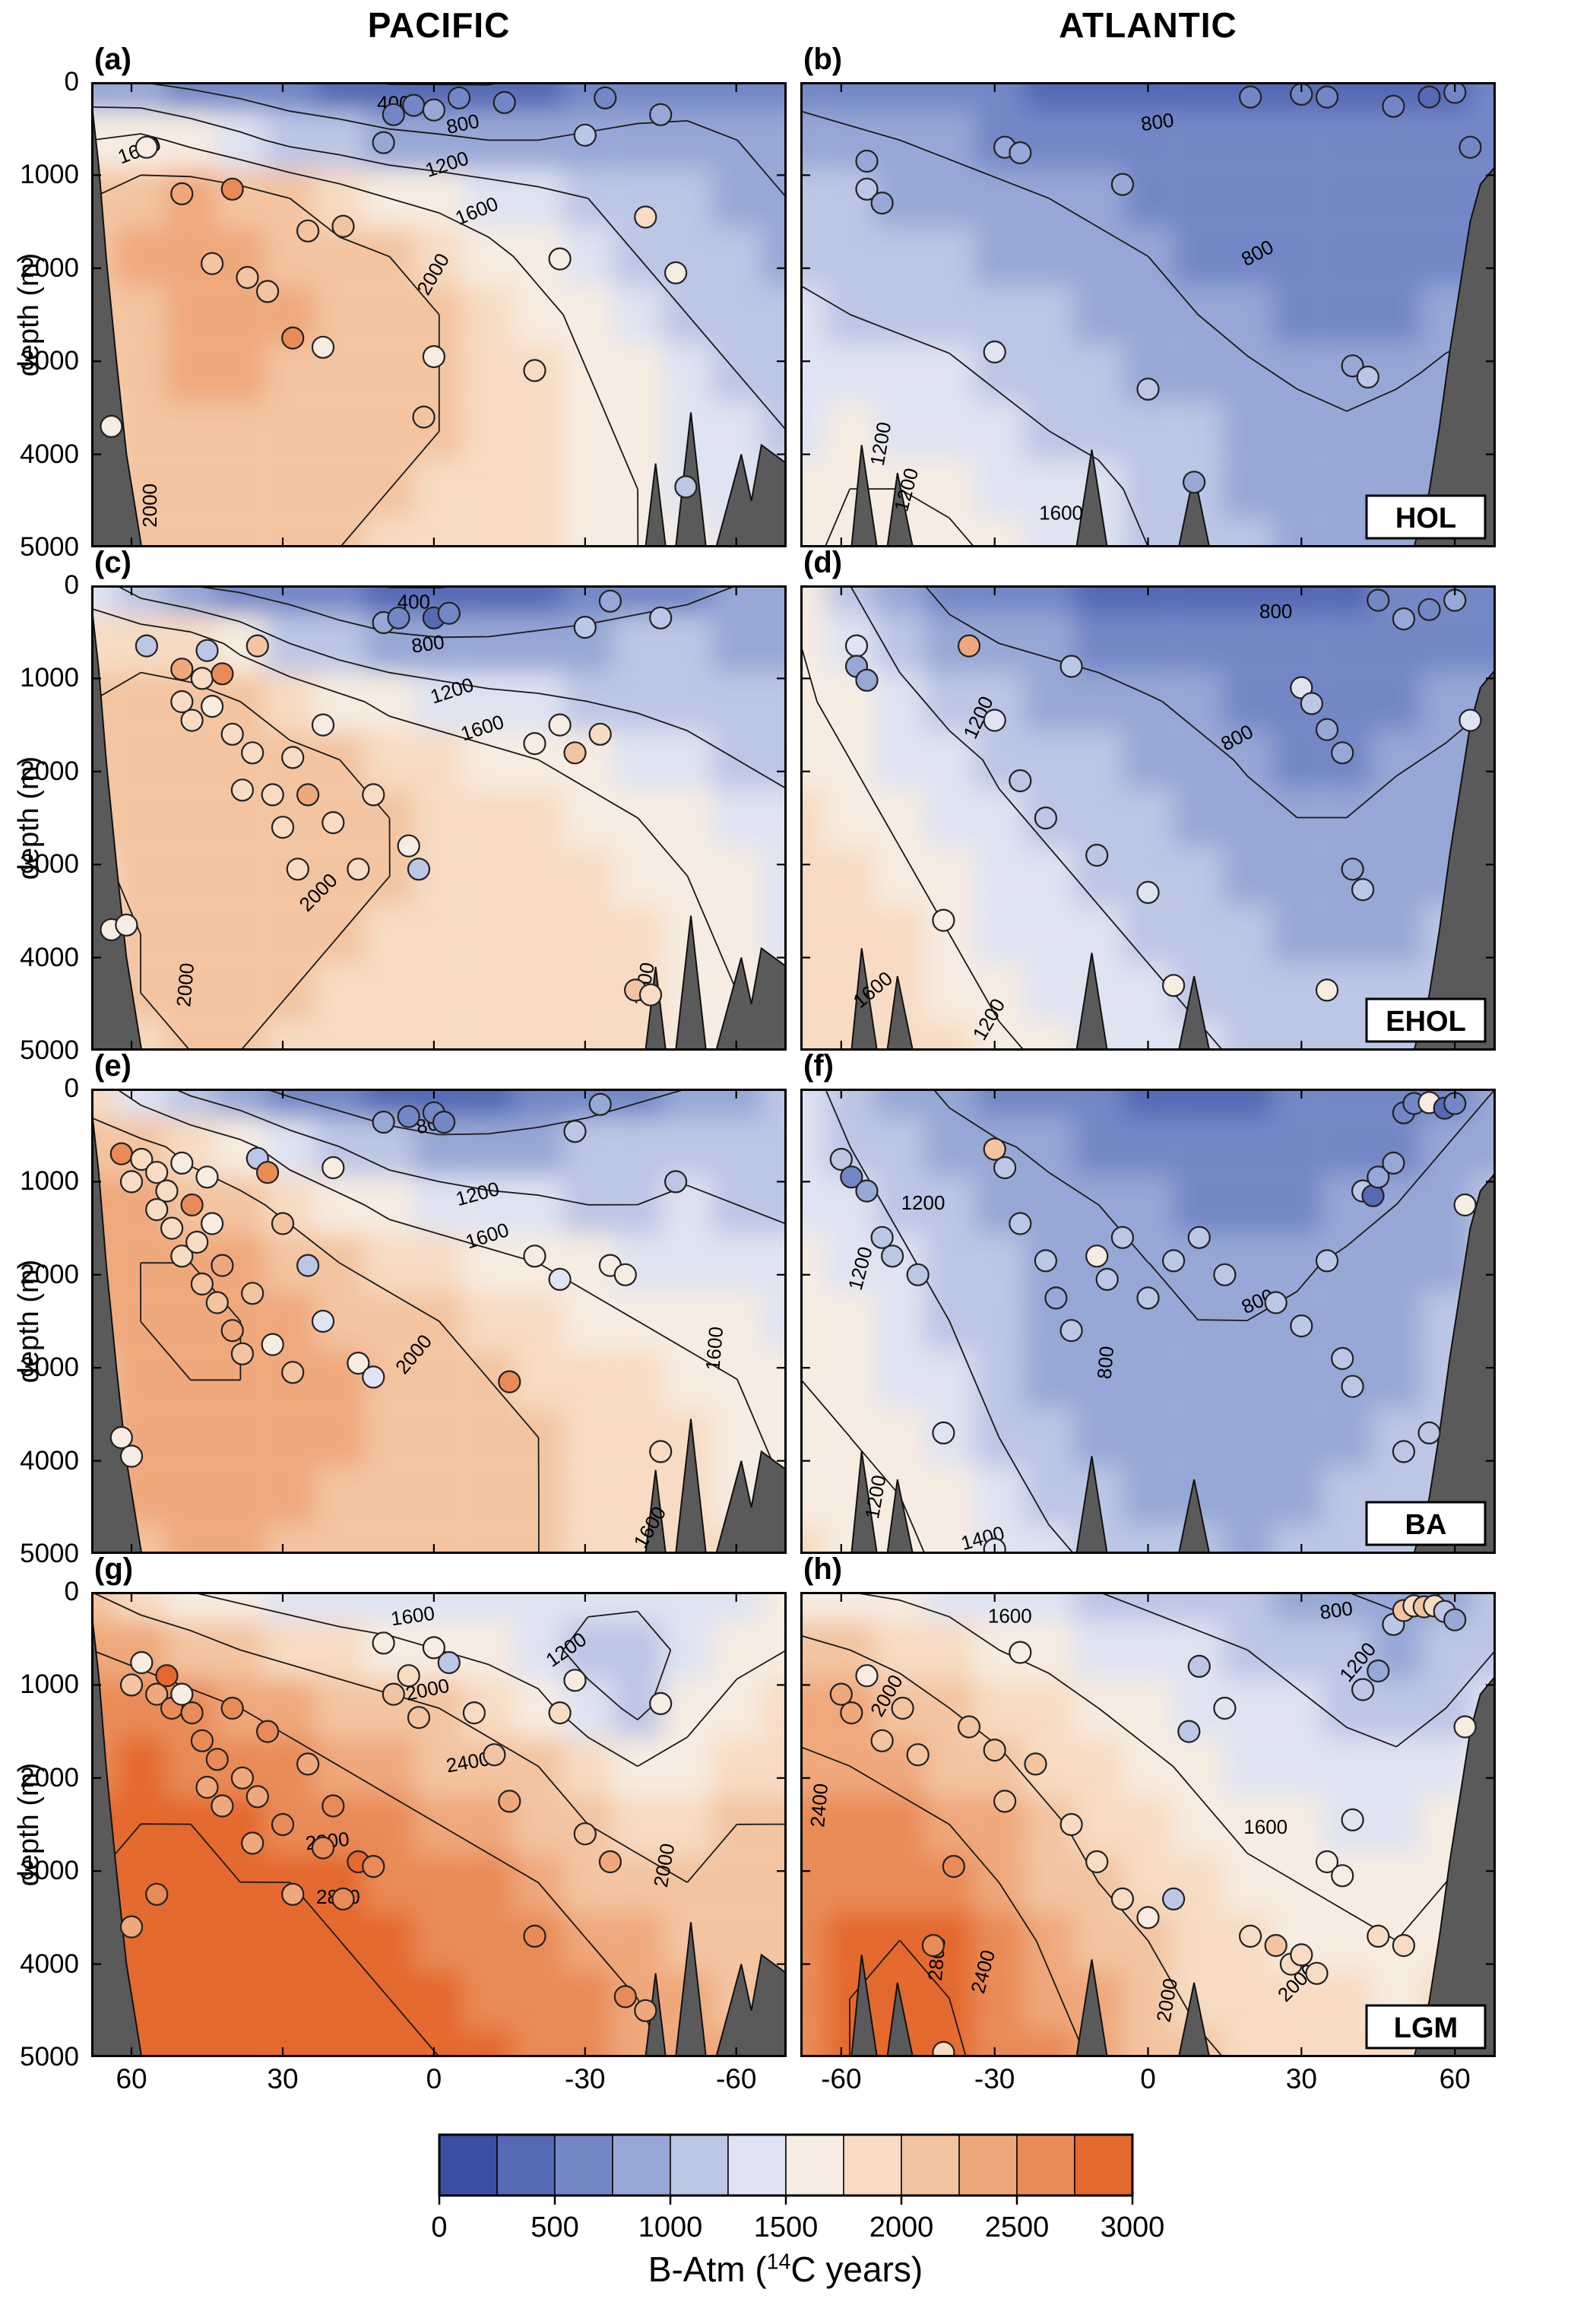 The width and height of the screenshot is (1571, 2324). Describe the element at coordinates (778, 2262) in the screenshot. I see `colorbar-title-sup: 14` at that location.